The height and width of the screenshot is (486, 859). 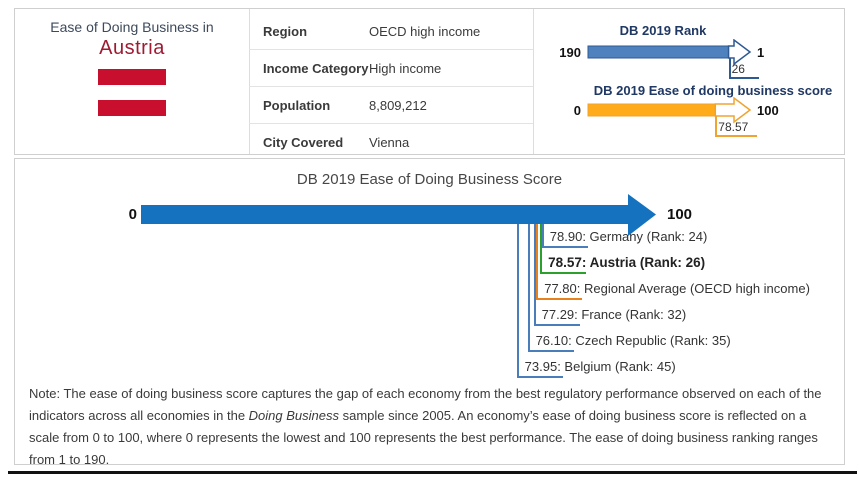 I want to click on leader-line-france, so click(x=534, y=274).